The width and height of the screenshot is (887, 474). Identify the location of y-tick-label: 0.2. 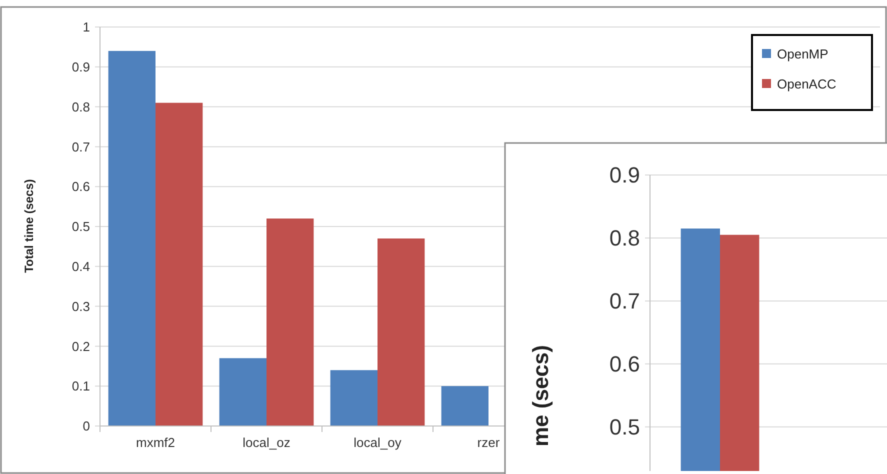
(81, 346).